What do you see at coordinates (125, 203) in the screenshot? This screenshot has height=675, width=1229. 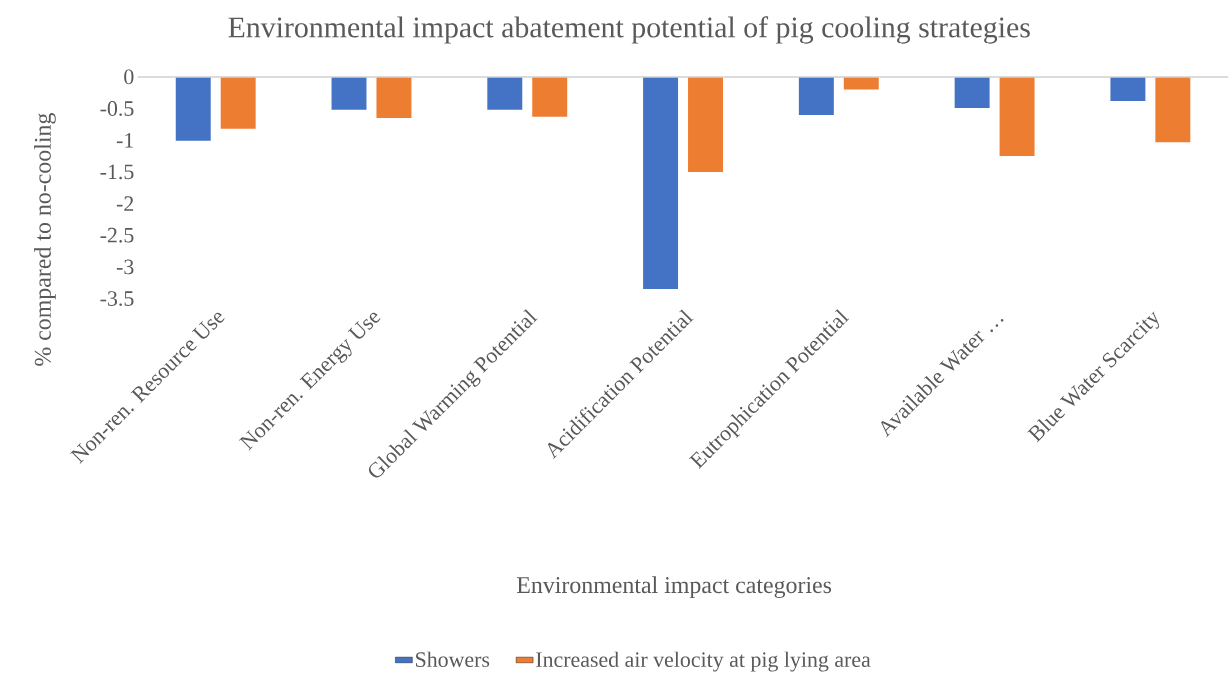 I see `y-tick-label: -2` at bounding box center [125, 203].